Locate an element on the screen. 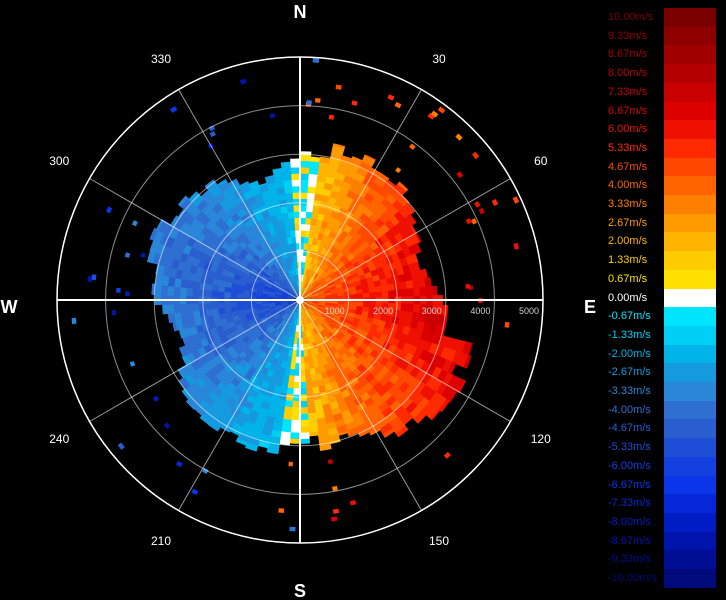  azimuth-spoke is located at coordinates (360, 195).